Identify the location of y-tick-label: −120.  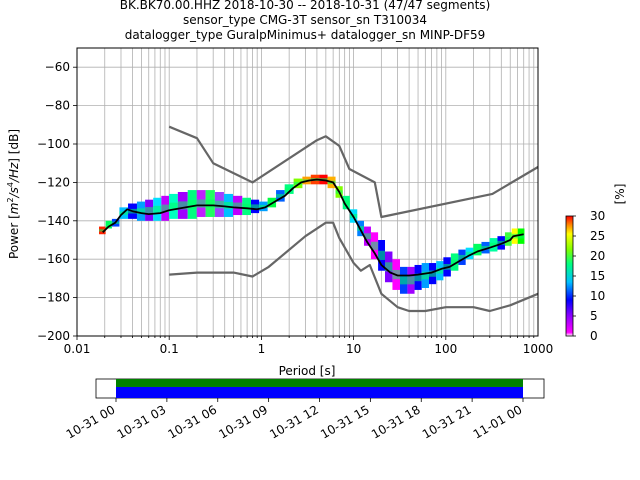
(53, 182).